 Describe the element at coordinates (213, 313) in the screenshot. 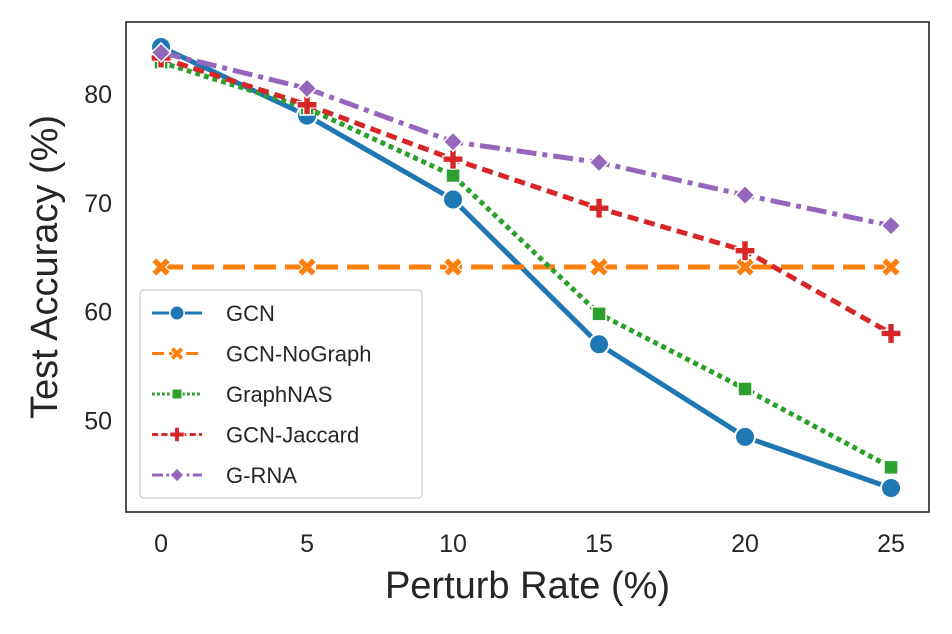

I see `legend-entry-gcn: GCN` at that location.